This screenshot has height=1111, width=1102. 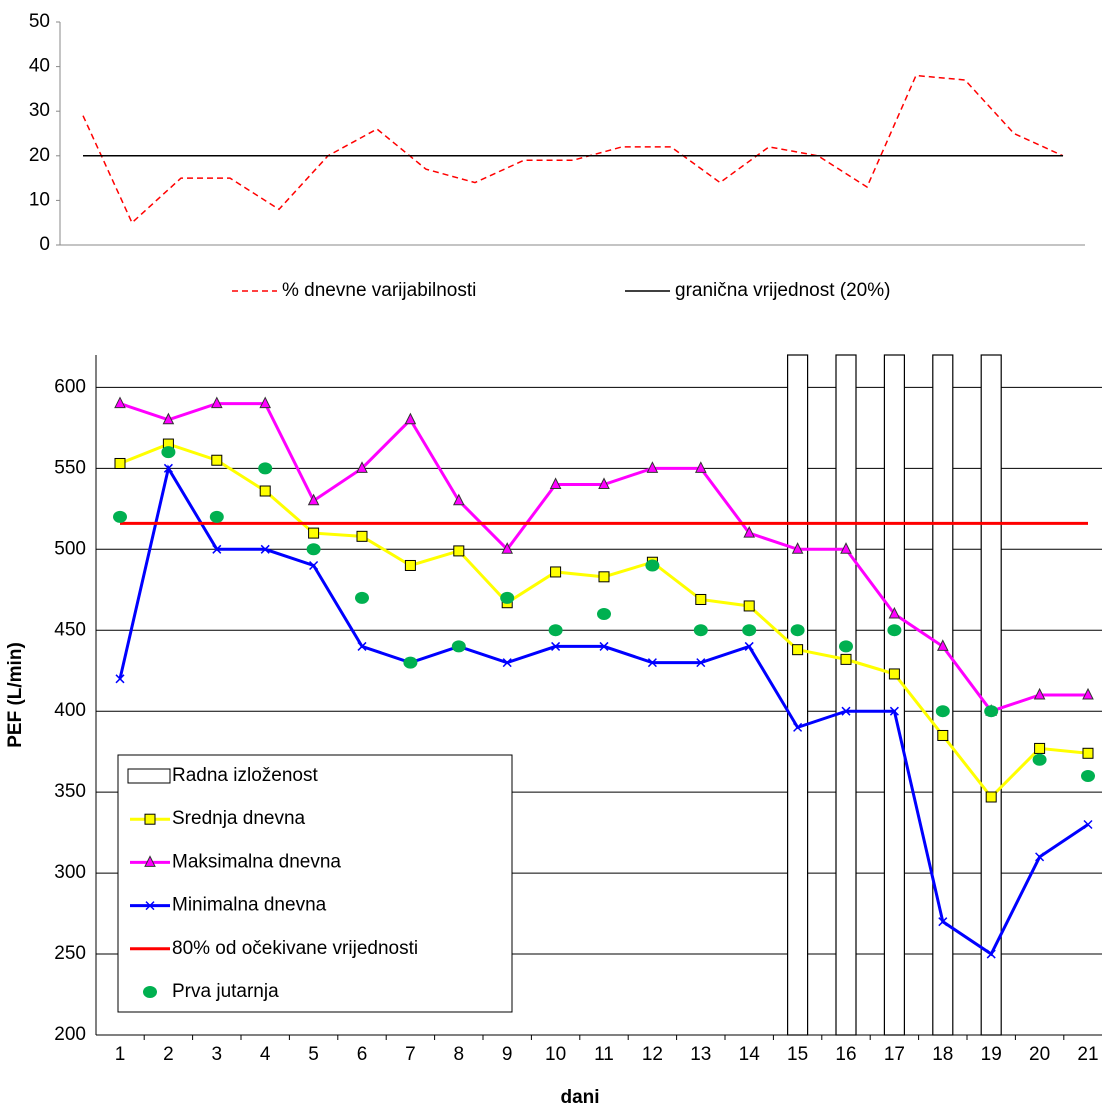 What do you see at coordinates (70, 953) in the screenshot?
I see `y-tick-label: 250` at bounding box center [70, 953].